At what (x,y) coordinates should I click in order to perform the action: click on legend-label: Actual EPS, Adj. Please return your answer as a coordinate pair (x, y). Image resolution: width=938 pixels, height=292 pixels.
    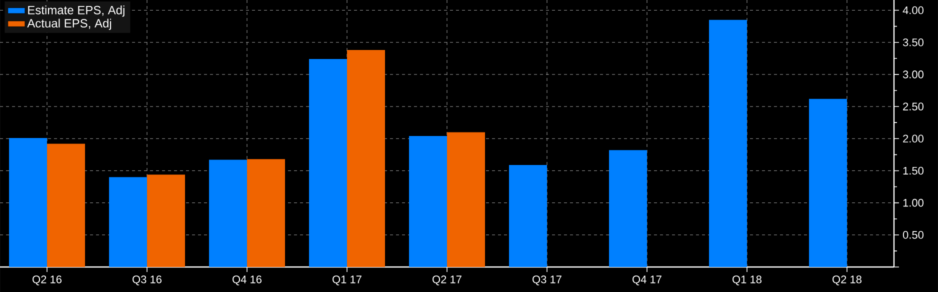
    Looking at the image, I should click on (69, 24).